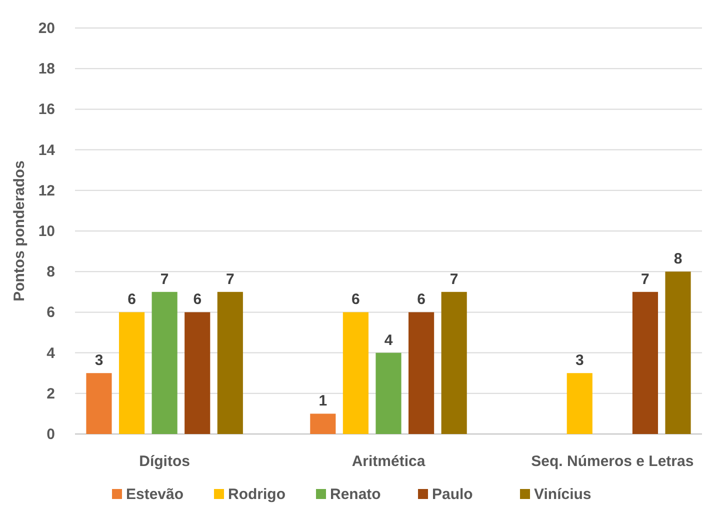 The image size is (710, 505). Describe the element at coordinates (50, 272) in the screenshot. I see `y-tick-label: 8` at that location.